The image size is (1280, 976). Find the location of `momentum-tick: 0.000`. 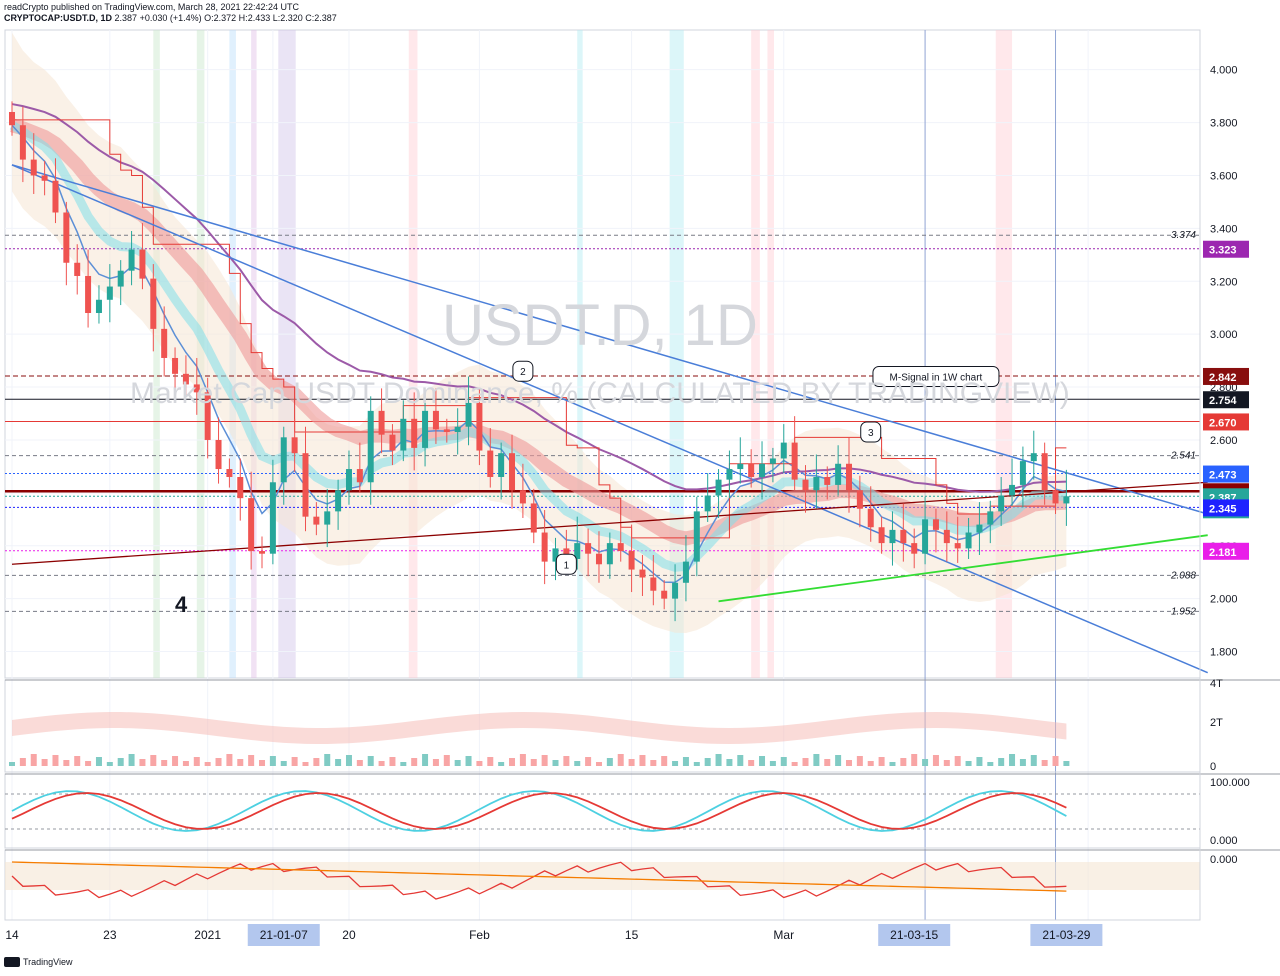

momentum-tick: 0.000 is located at coordinates (1224, 860).